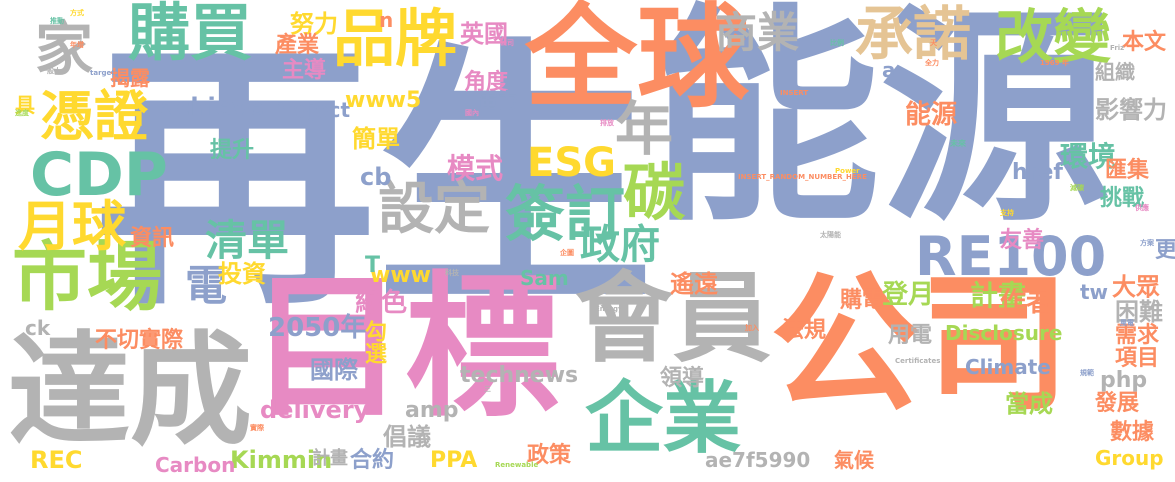  Describe the element at coordinates (862, 300) in the screenshot. I see `word: 購電` at that location.